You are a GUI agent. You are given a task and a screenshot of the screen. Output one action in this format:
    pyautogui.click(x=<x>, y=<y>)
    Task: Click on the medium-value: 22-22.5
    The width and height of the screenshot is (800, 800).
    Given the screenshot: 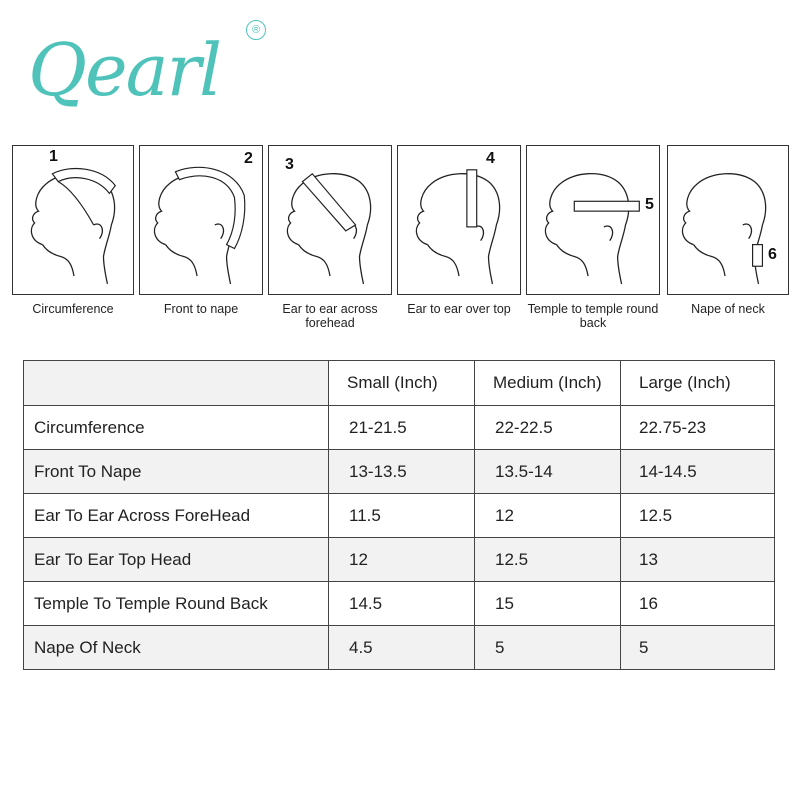 What is the action you would take?
    pyautogui.click(x=547, y=427)
    